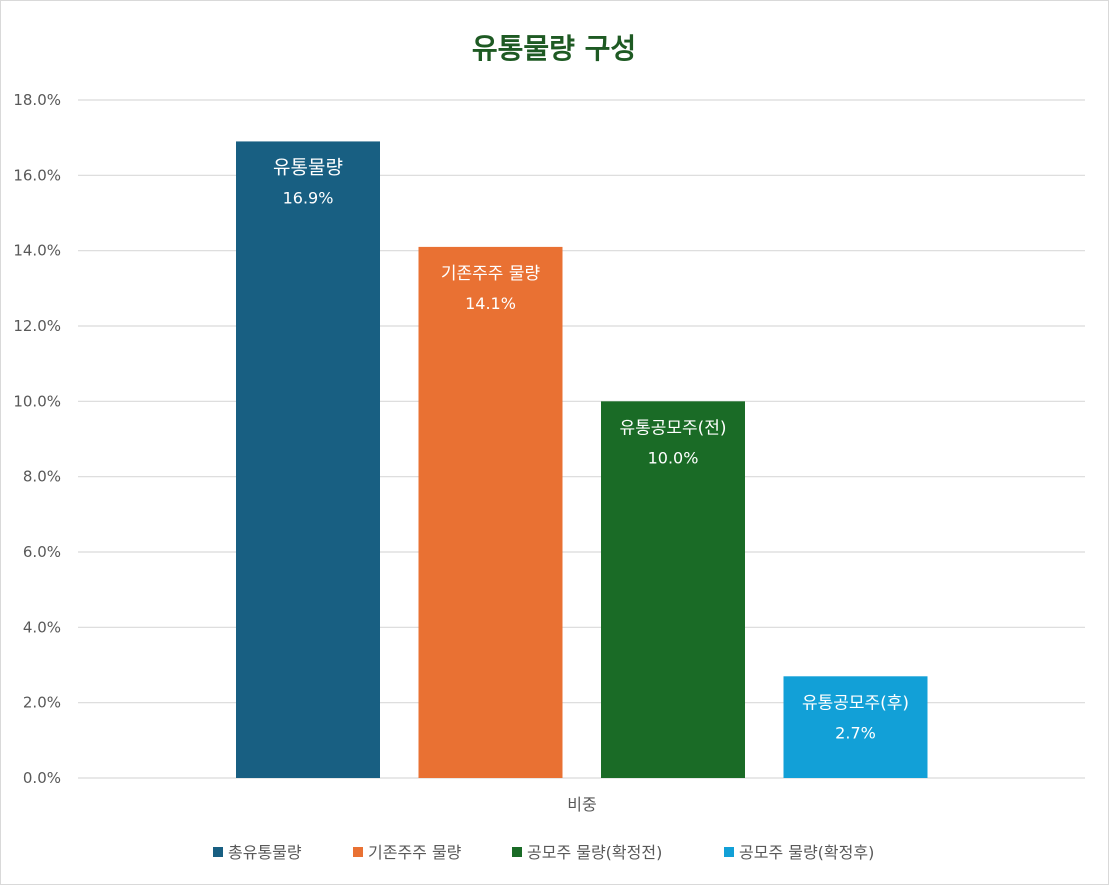 Image resolution: width=1109 pixels, height=885 pixels. Describe the element at coordinates (37, 100) in the screenshot. I see `y-tick-label: 18.0%` at that location.